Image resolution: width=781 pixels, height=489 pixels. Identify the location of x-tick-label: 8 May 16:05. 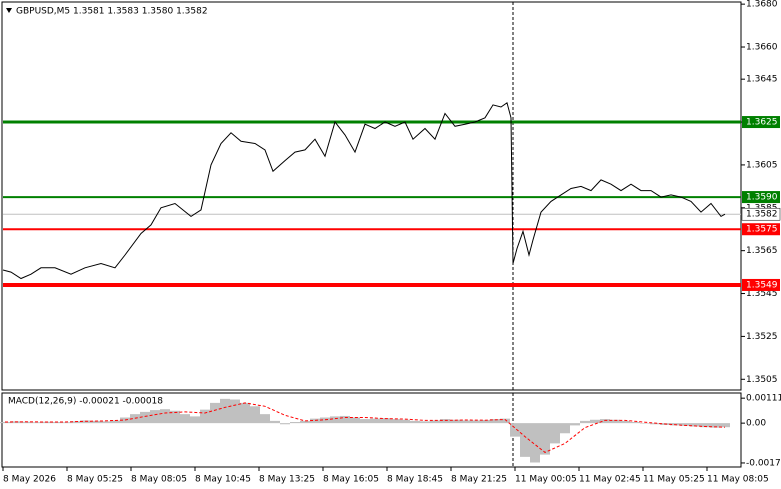
(351, 480).